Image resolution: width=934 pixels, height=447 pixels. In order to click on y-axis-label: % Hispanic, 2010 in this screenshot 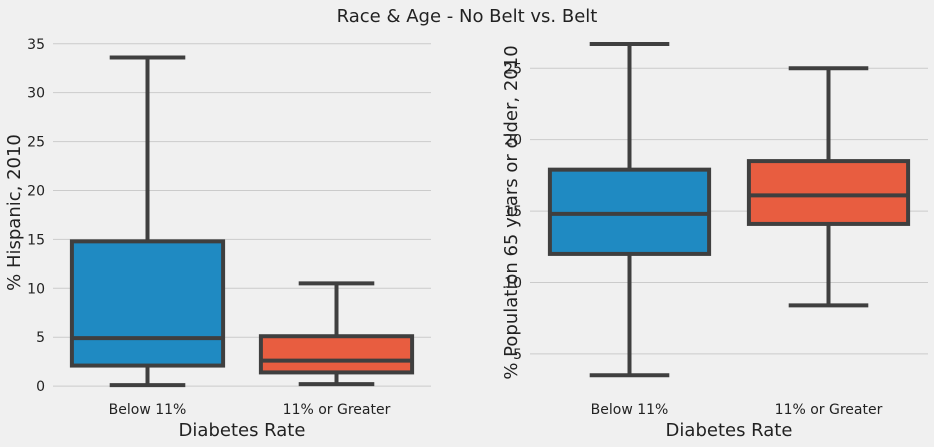, I will do `click(14, 212)`.